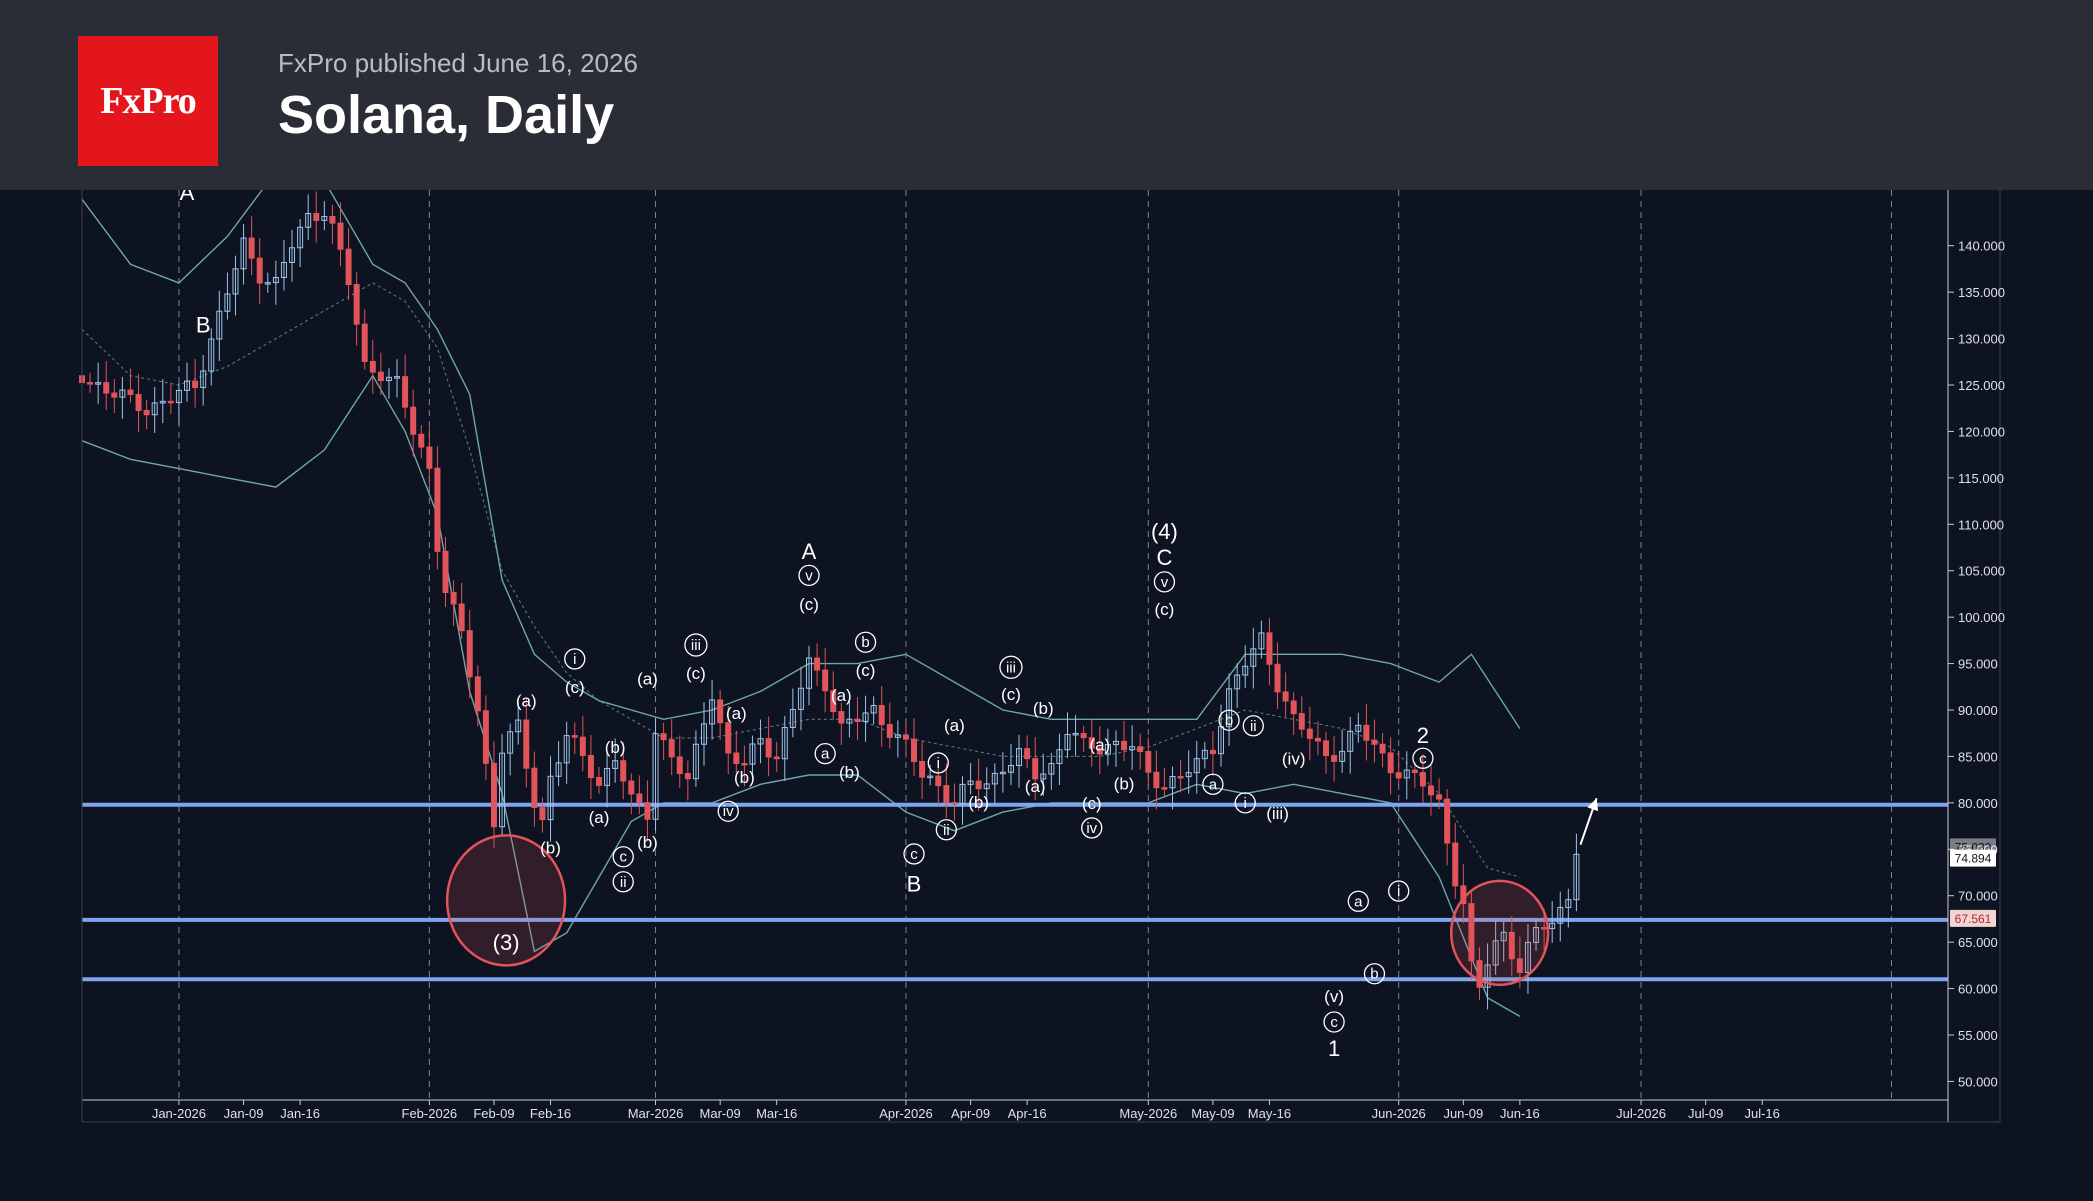 The image size is (2093, 1201). I want to click on wave-label: v, so click(1165, 582).